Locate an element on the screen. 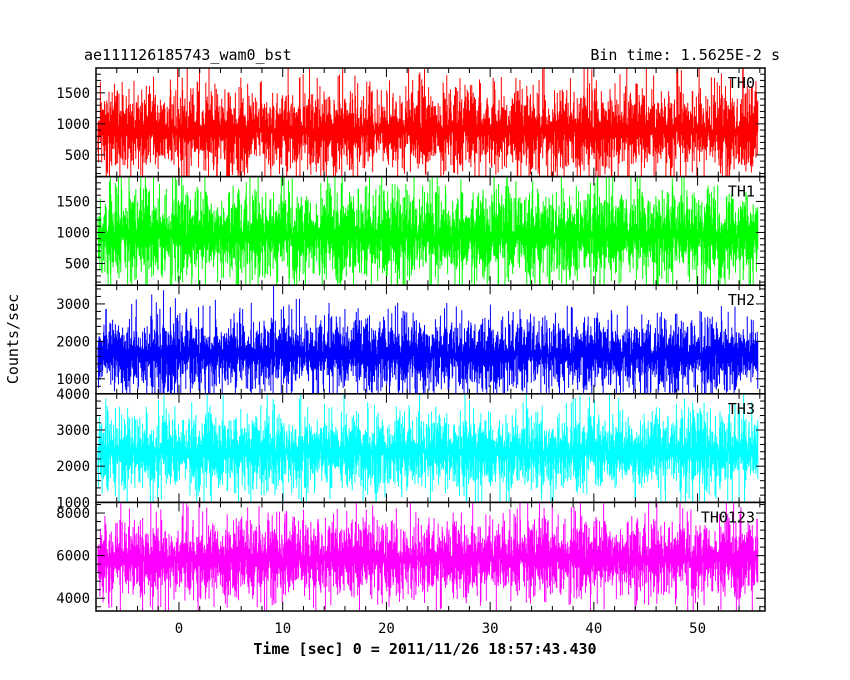 The height and width of the screenshot is (680, 850). panel-th1: 500 1000 1500 TH1 is located at coordinates (411, 230).